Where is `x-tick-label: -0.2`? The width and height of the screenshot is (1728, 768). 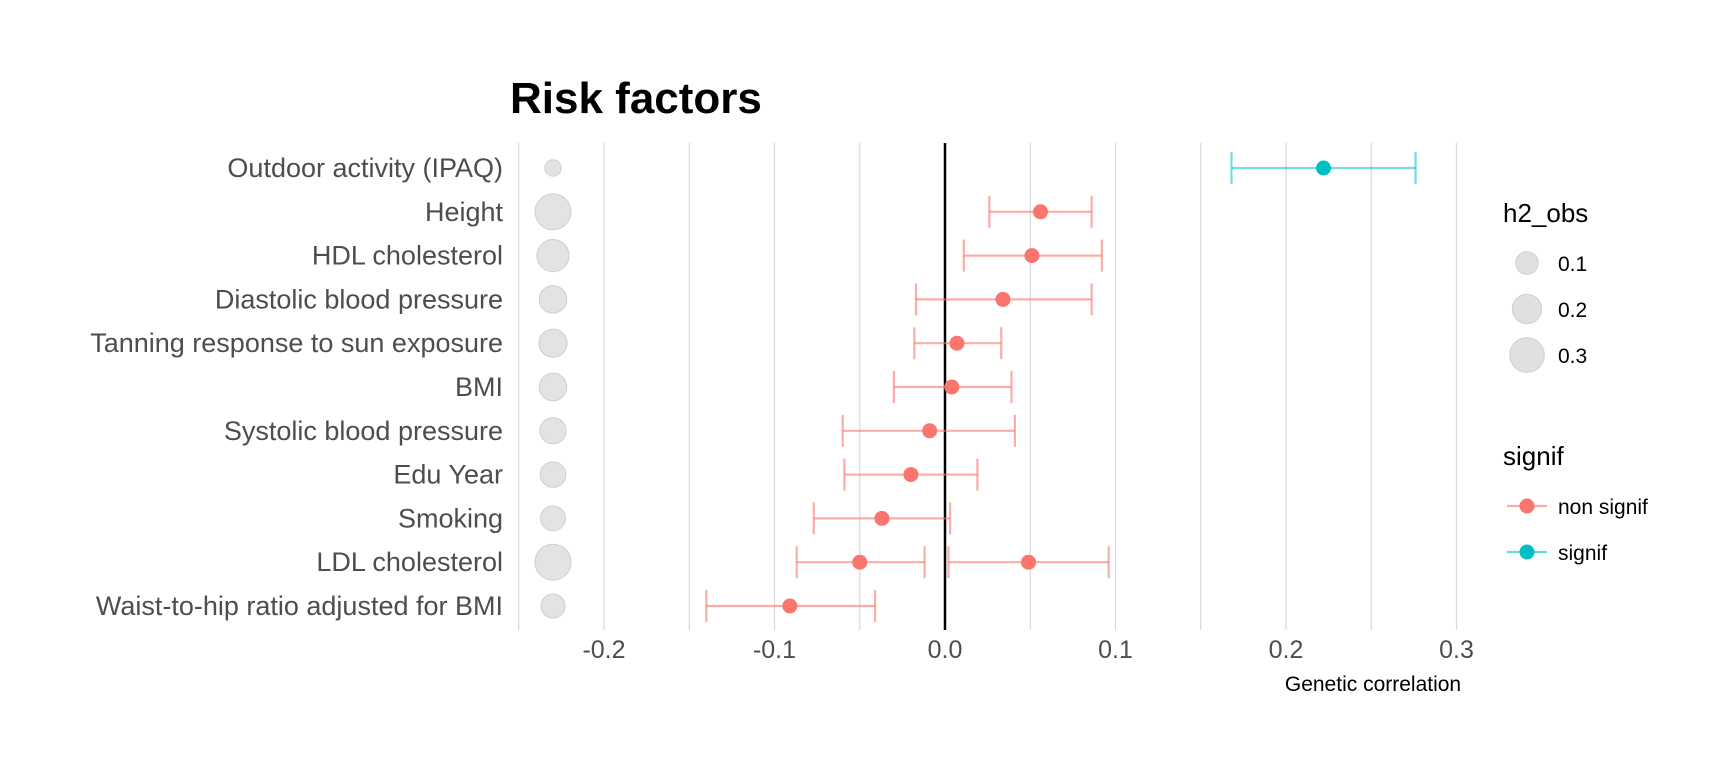 x-tick-label: -0.2 is located at coordinates (603, 650).